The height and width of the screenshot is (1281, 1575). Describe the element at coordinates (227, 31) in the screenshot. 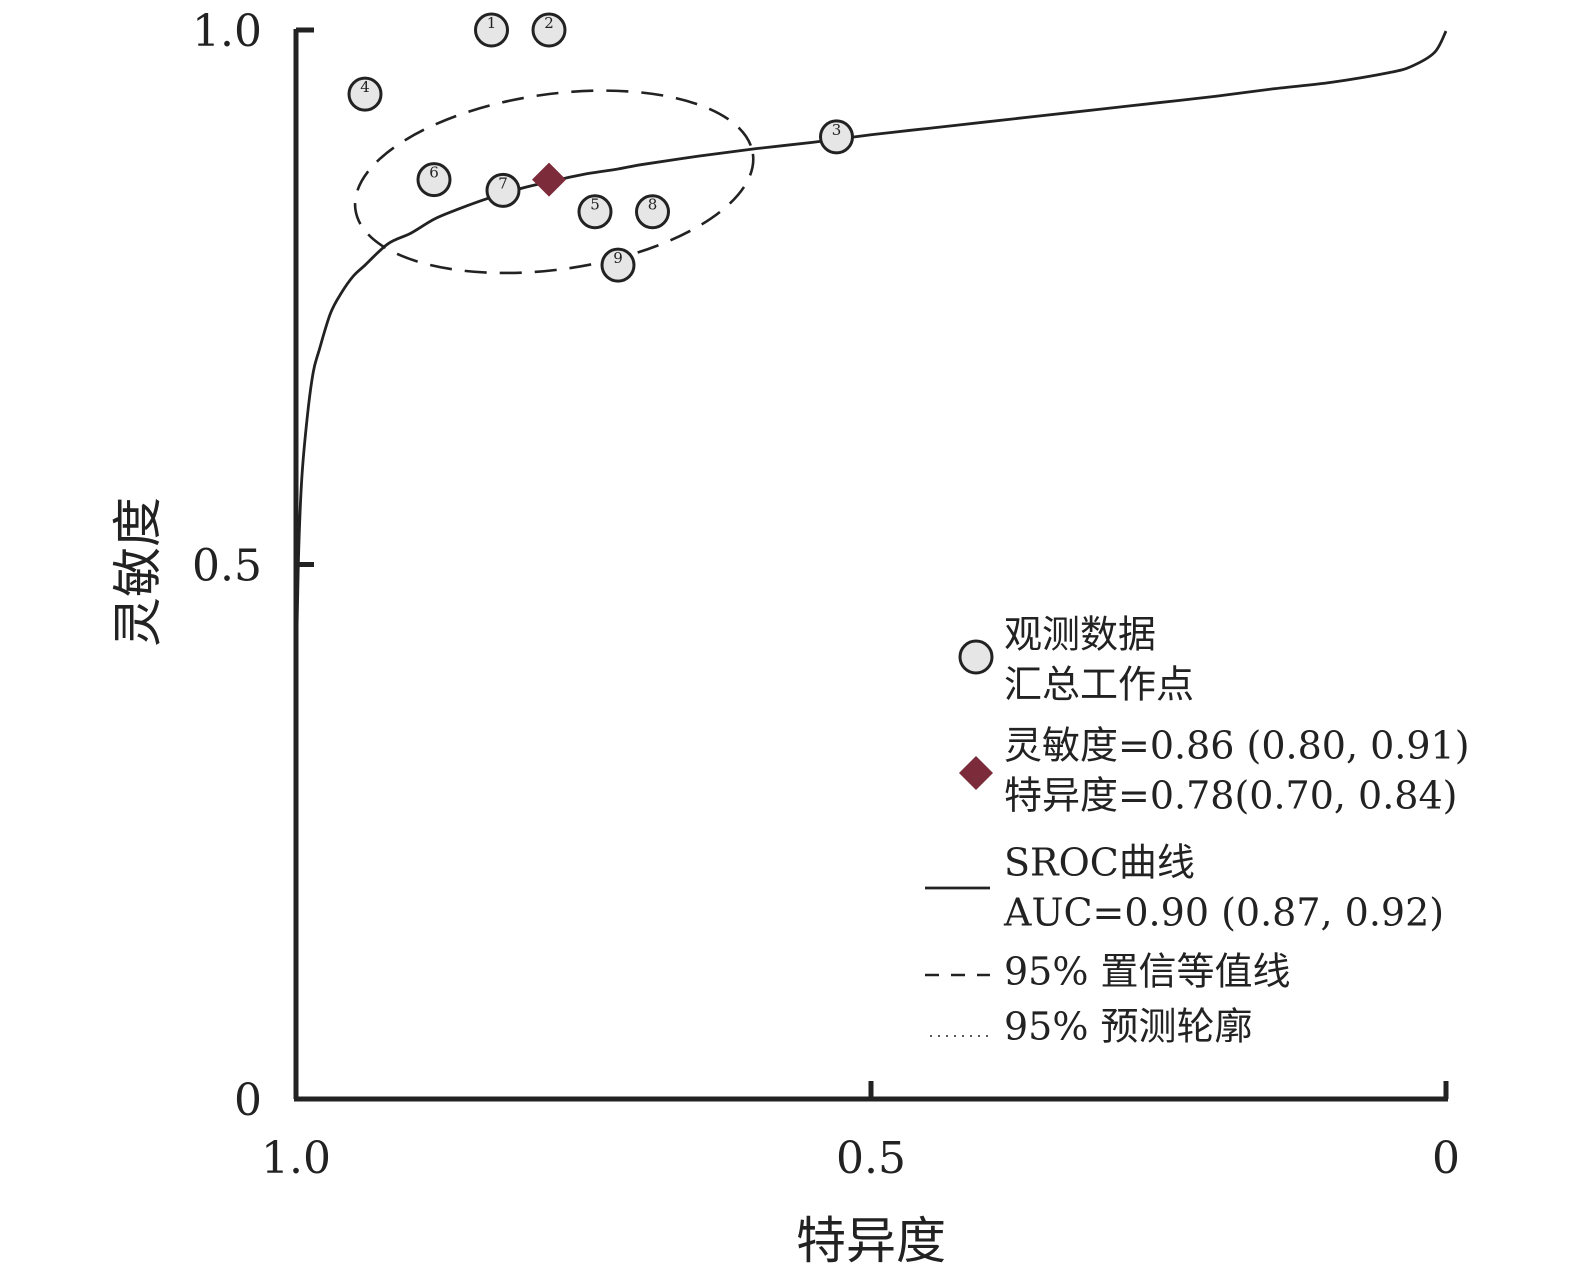

I see `y-tick-label: 1.0` at that location.